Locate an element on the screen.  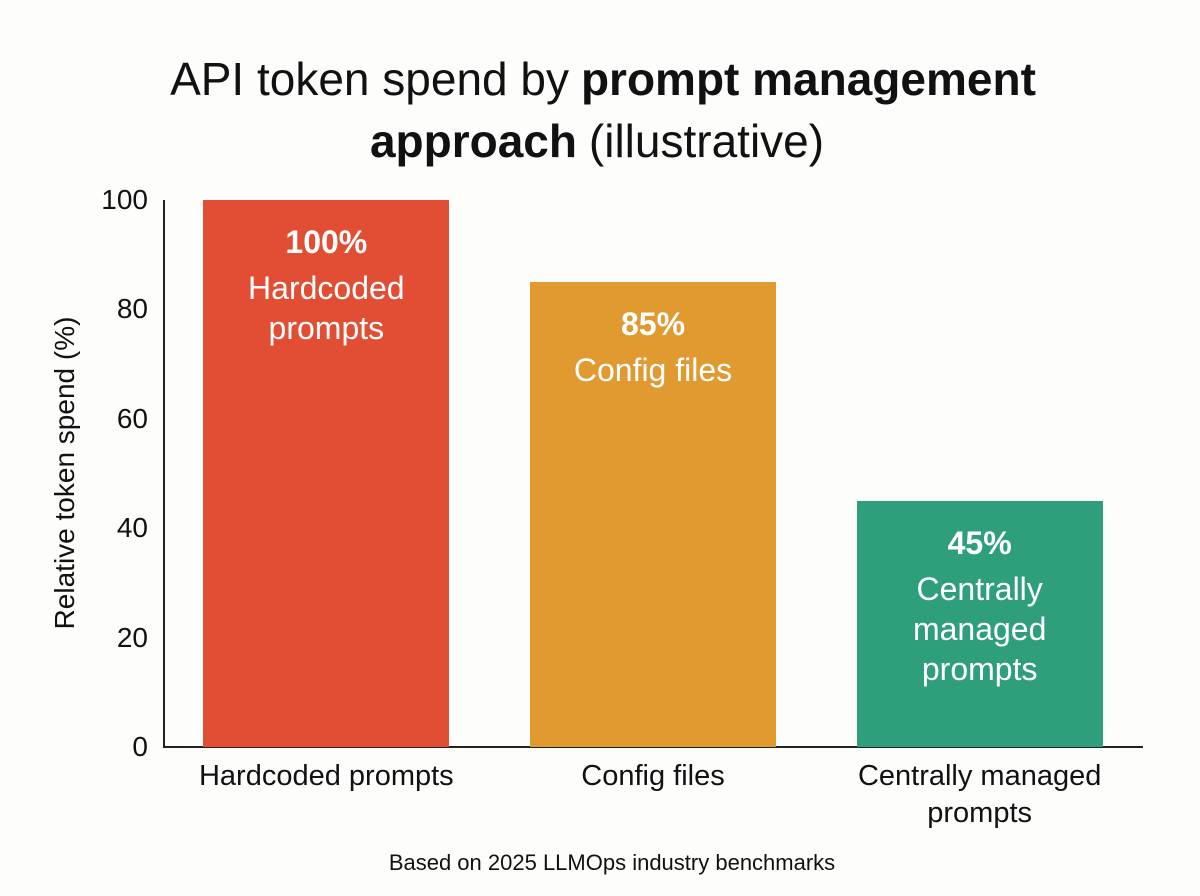
y-axis-line is located at coordinates (164, 474).